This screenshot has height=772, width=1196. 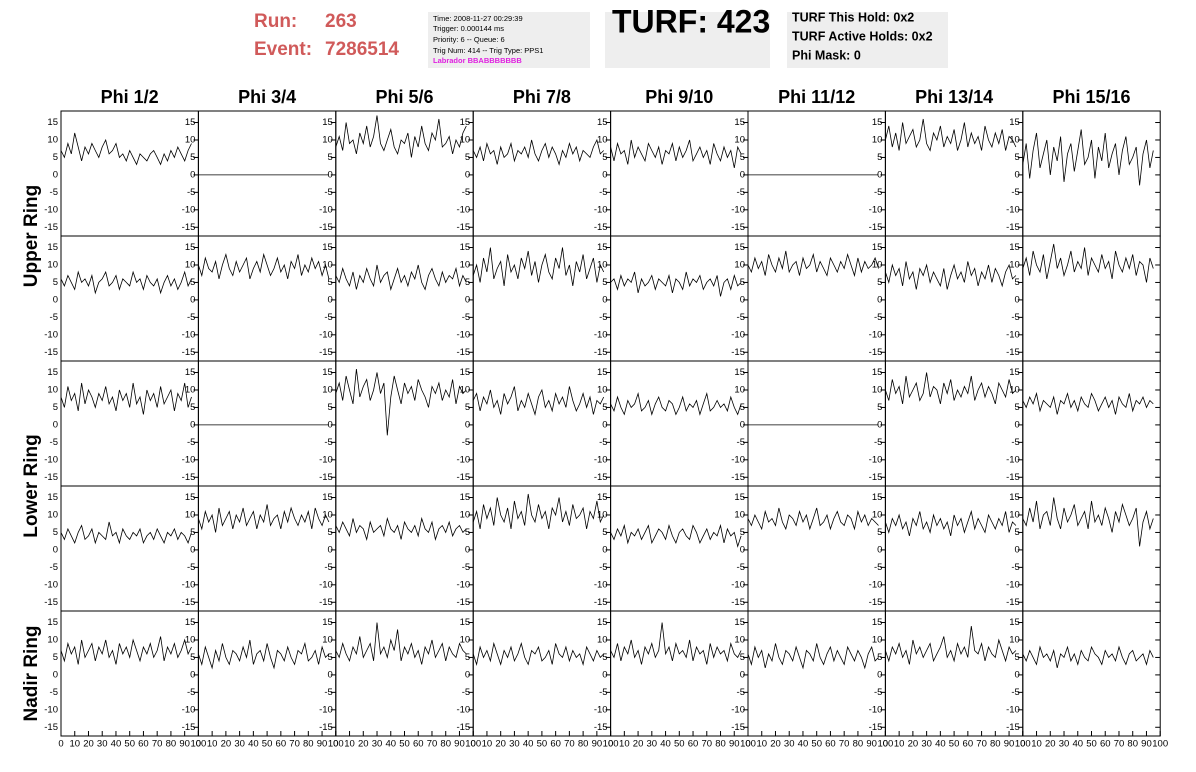 I want to click on column-title: Phi 13/14, so click(x=954, y=97).